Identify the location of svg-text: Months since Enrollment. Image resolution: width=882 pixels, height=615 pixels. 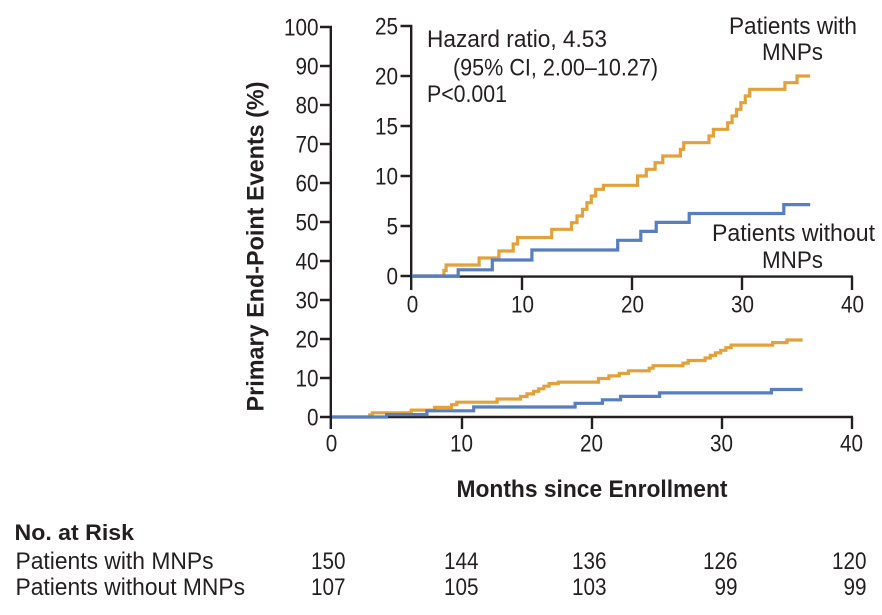
(592, 489).